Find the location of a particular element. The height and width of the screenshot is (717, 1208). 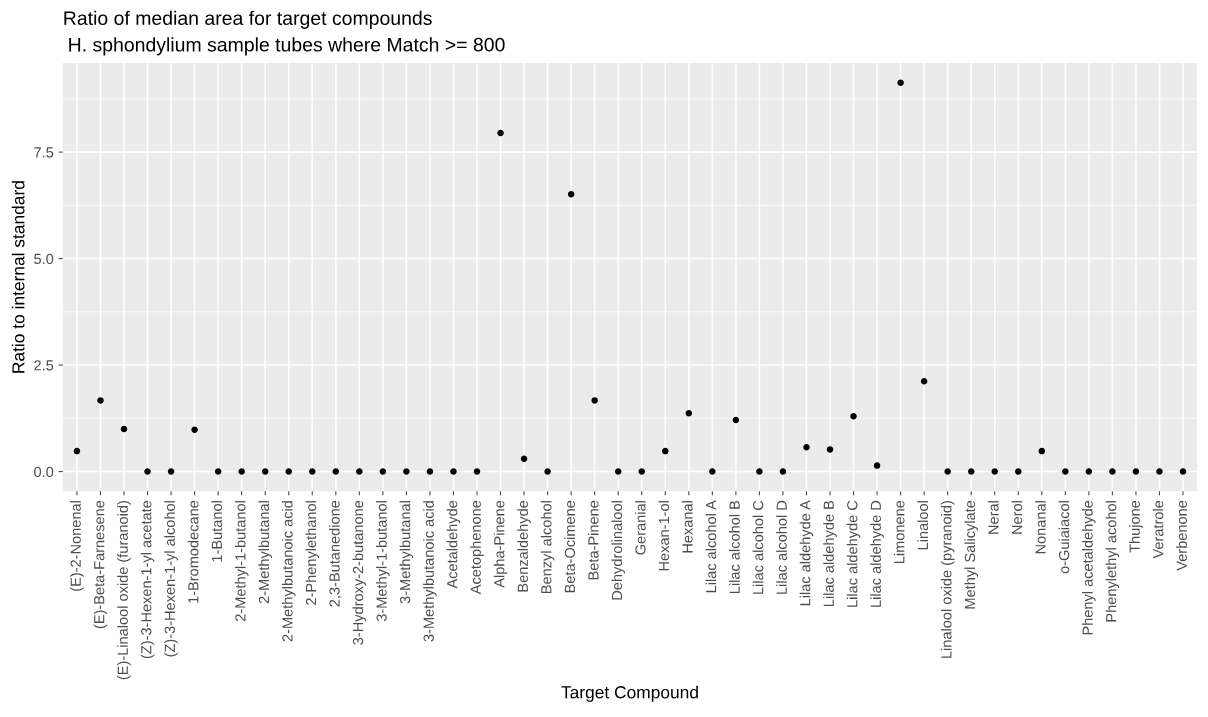

y-tick-label: 0.0 is located at coordinates (44, 471).